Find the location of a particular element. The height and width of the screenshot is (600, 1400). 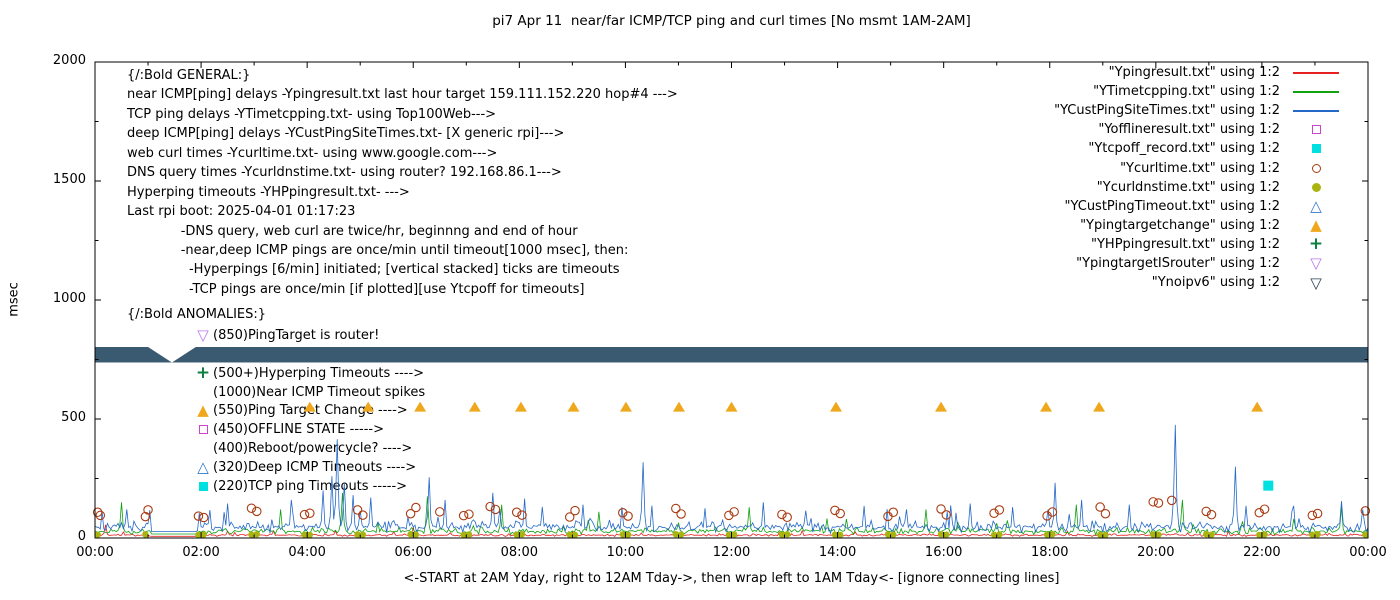

legend-sample-filled-square is located at coordinates (1316, 149).